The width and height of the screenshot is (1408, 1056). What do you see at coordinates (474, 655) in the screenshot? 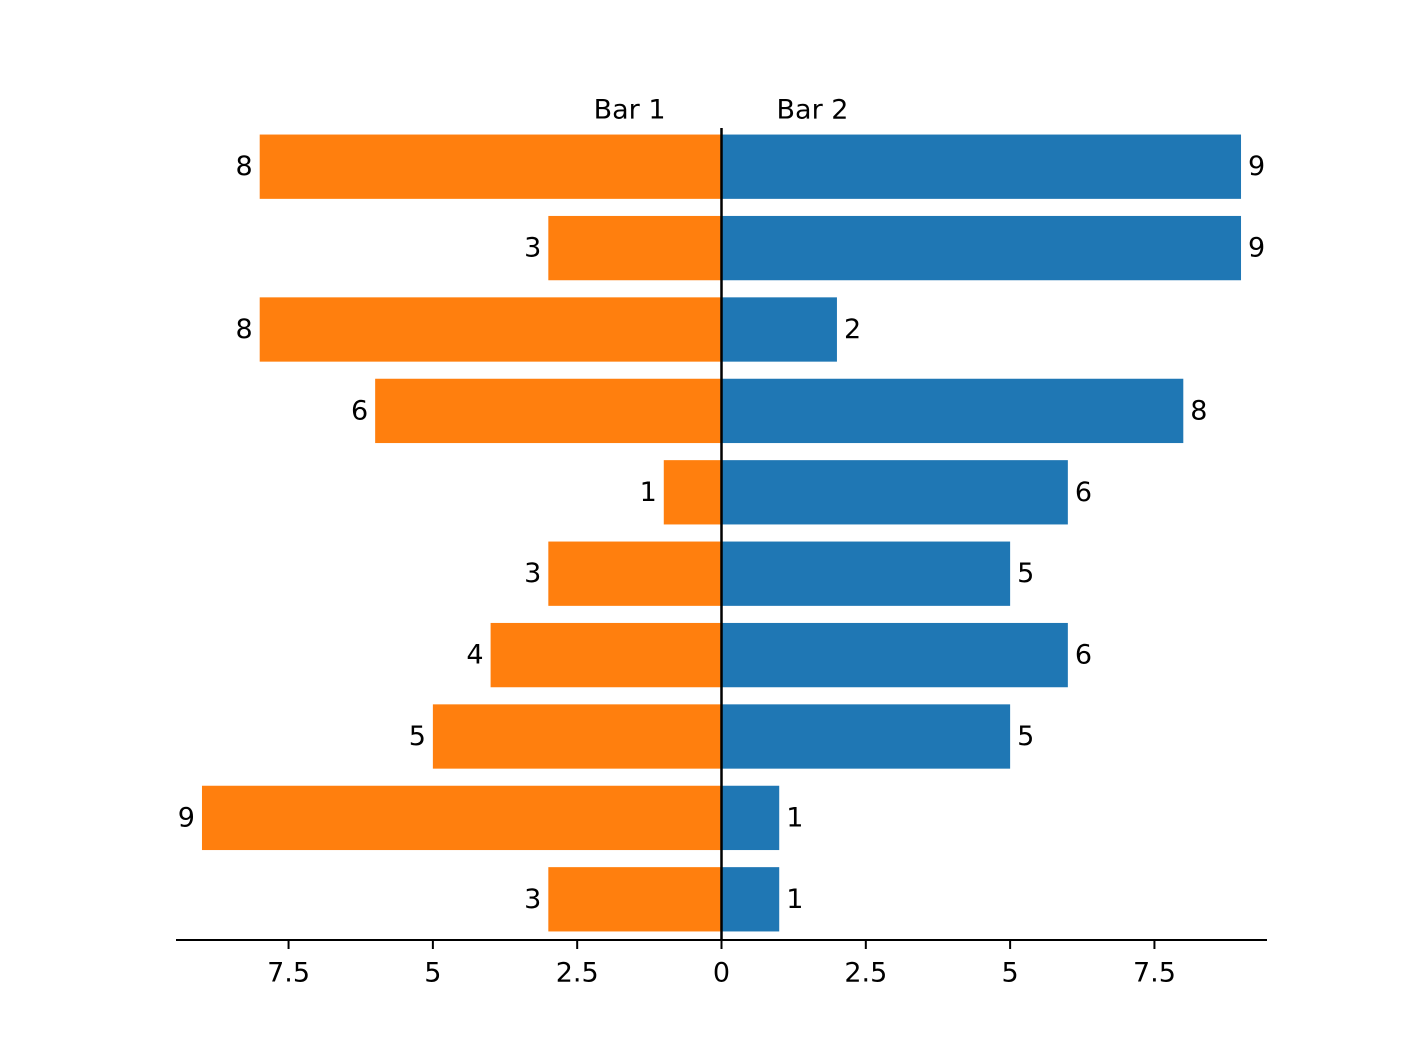
I see `value-label: 4` at bounding box center [474, 655].